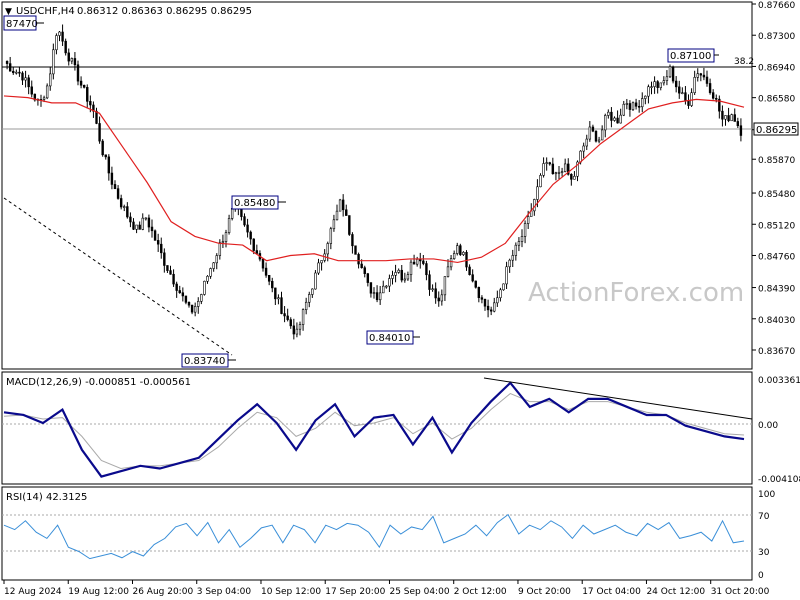 This screenshot has width=800, height=600. What do you see at coordinates (204, 361) in the screenshot?
I see `svg-text: 0.83740` at bounding box center [204, 361].